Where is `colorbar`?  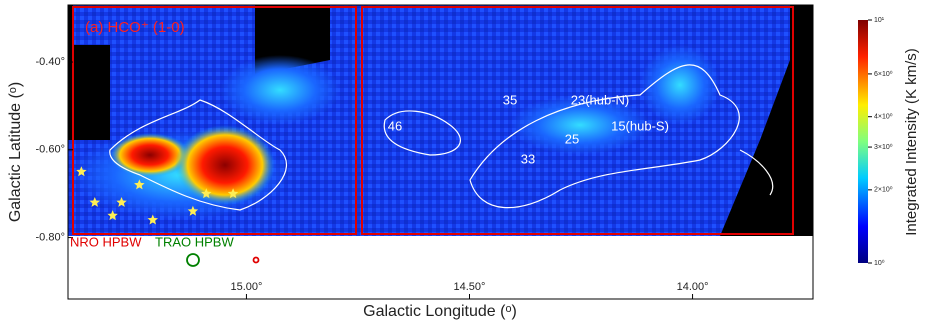 colorbar is located at coordinates (863, 141).